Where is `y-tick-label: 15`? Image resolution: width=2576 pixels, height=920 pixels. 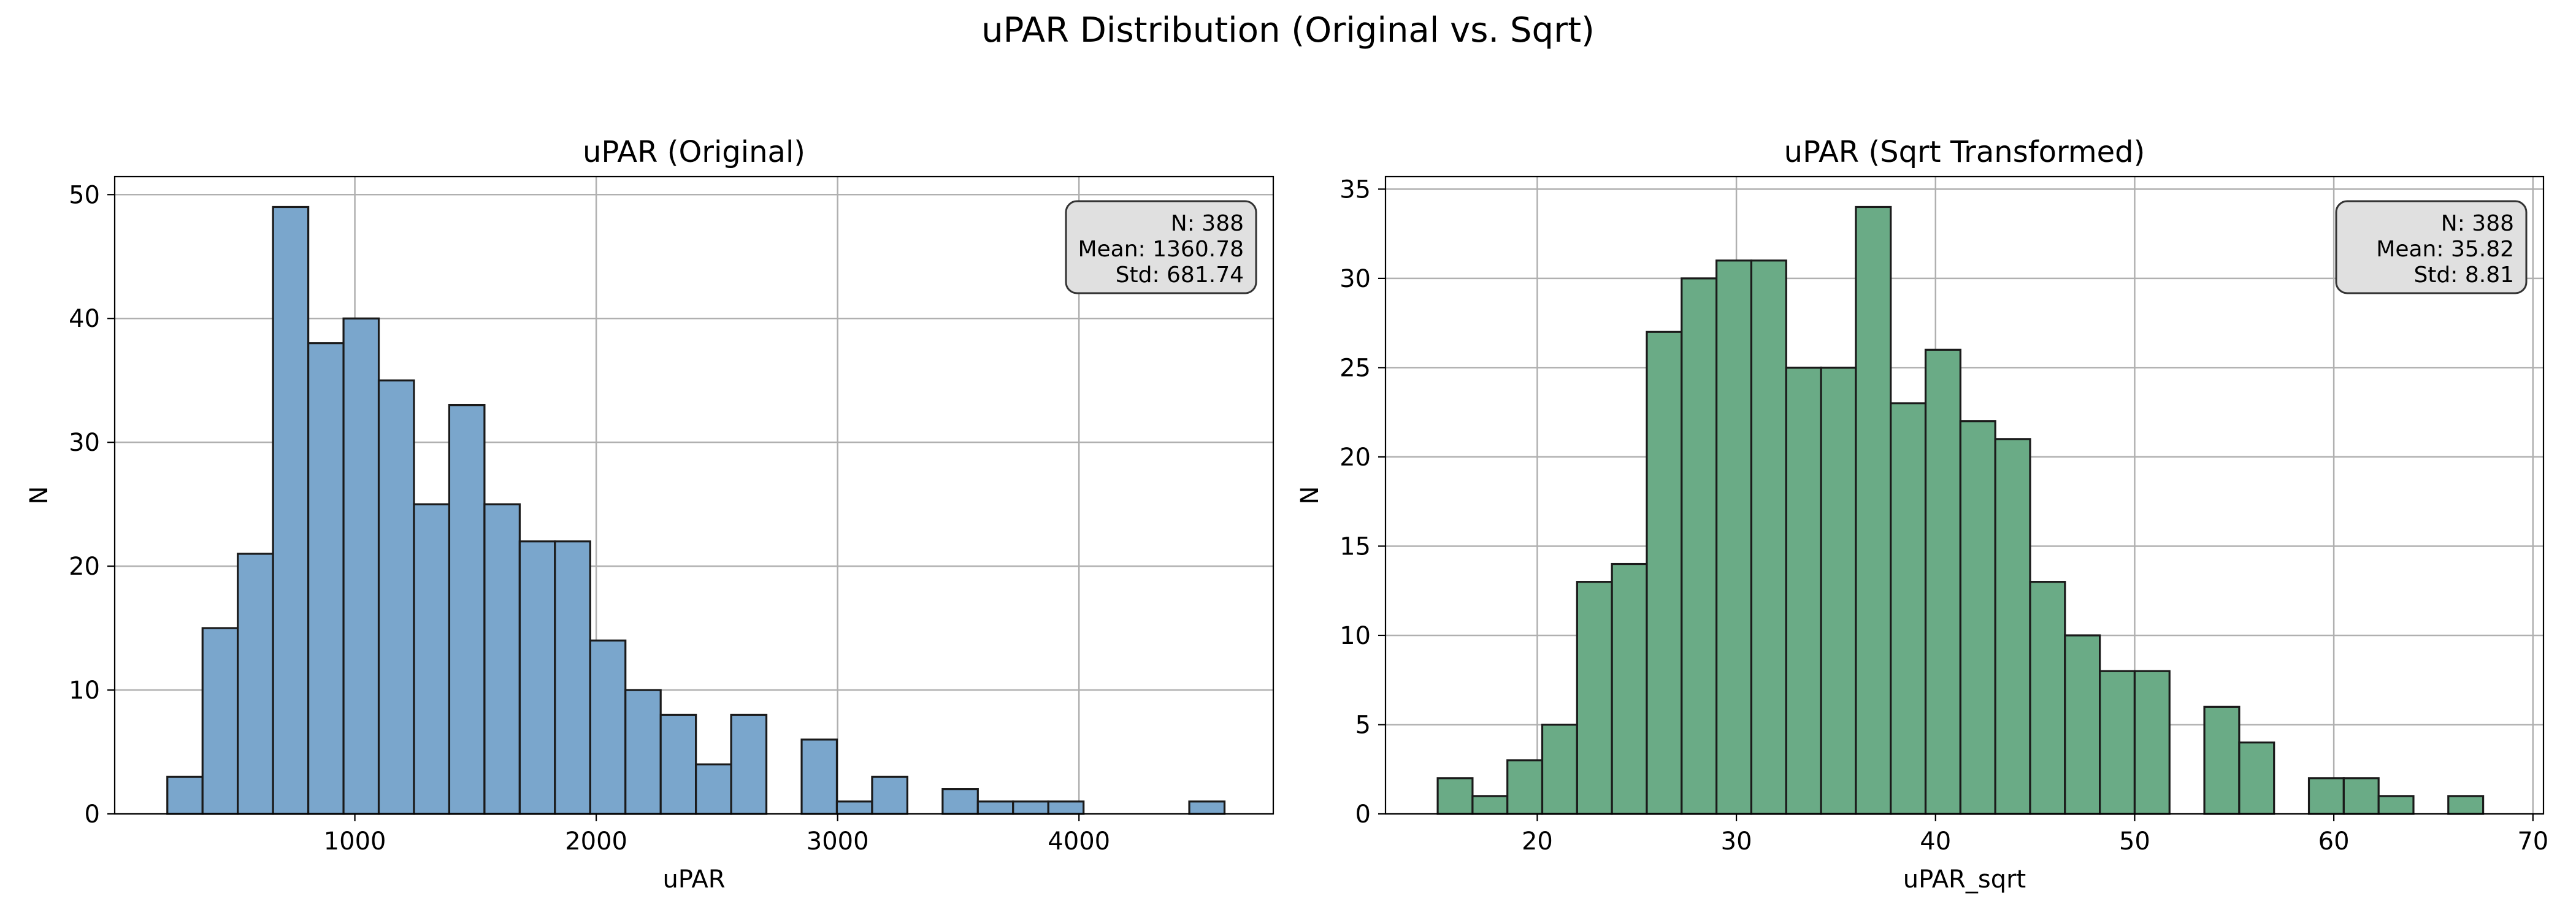 y-tick-label: 15 is located at coordinates (1355, 546).